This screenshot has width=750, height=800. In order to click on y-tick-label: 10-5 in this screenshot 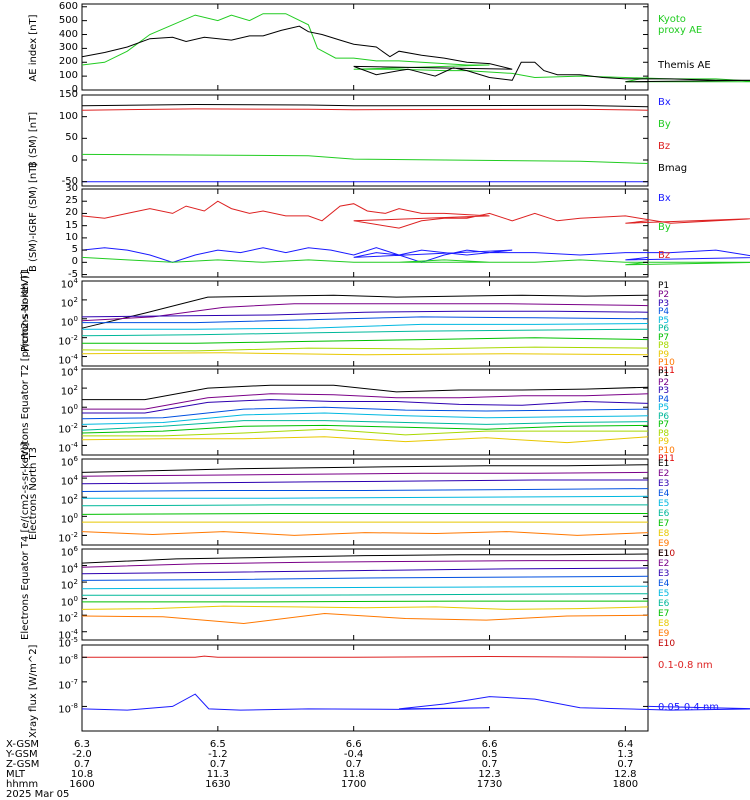, I will do `click(68, 643)`.